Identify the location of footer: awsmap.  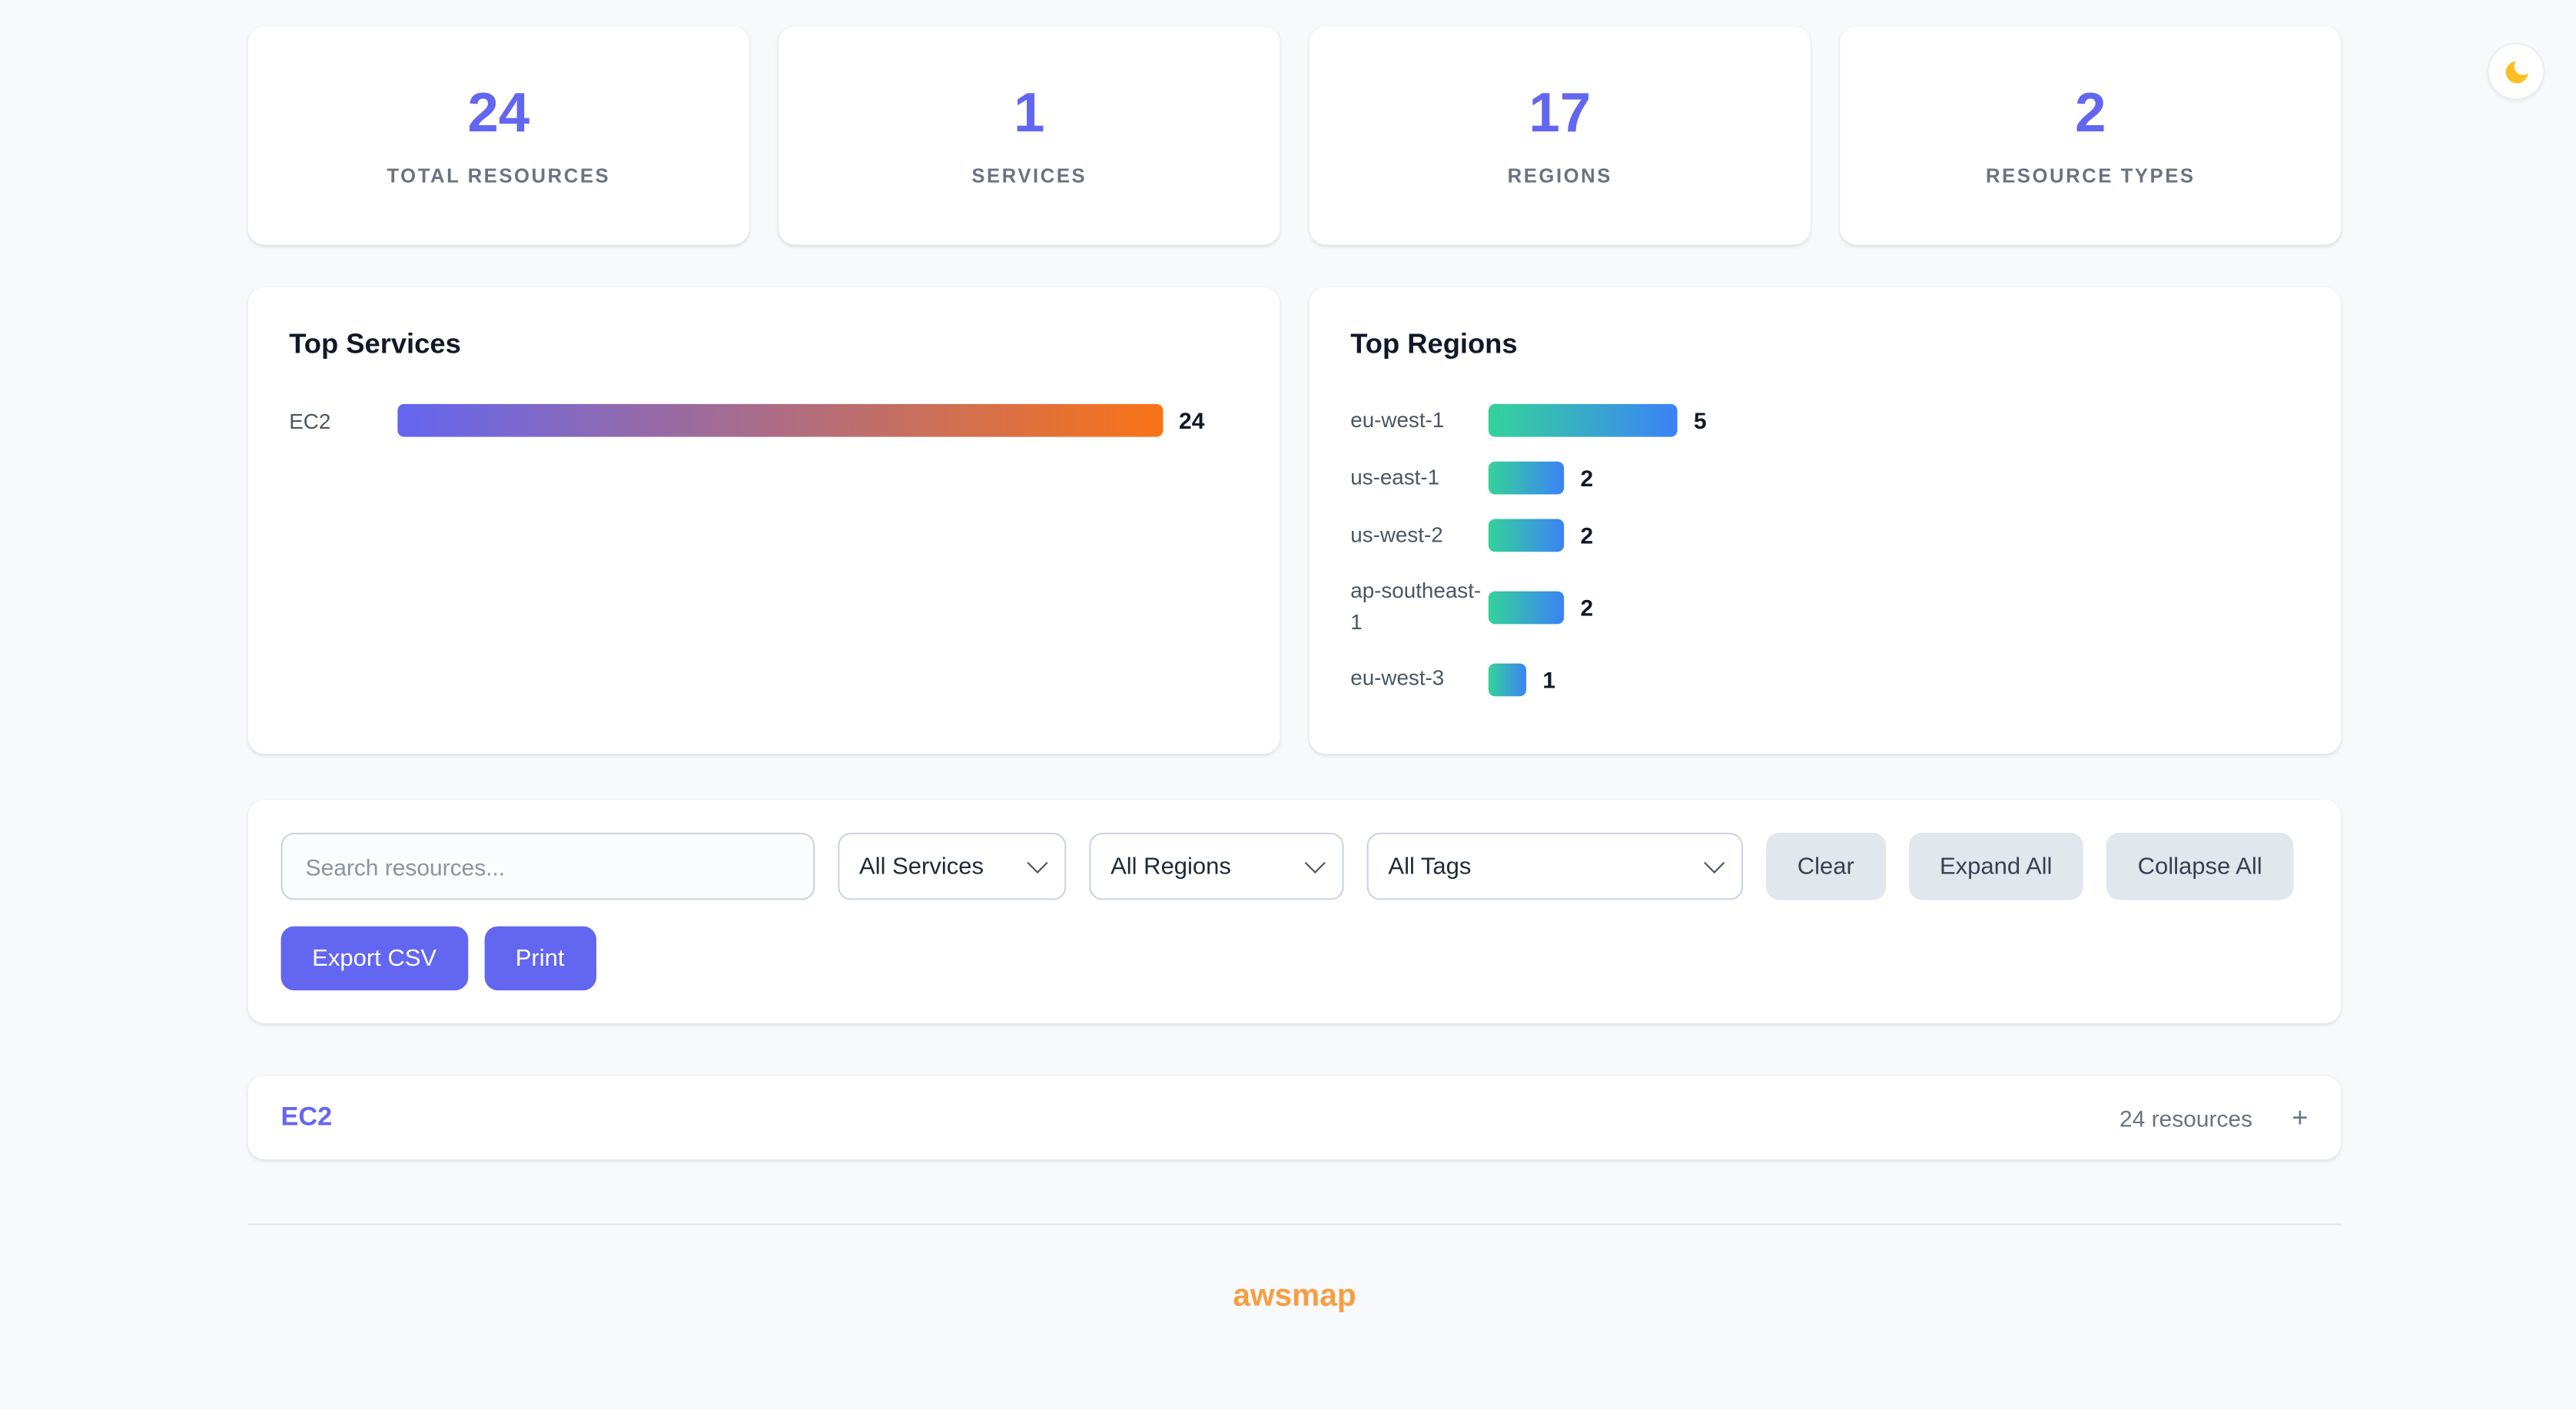
(1295, 1297).